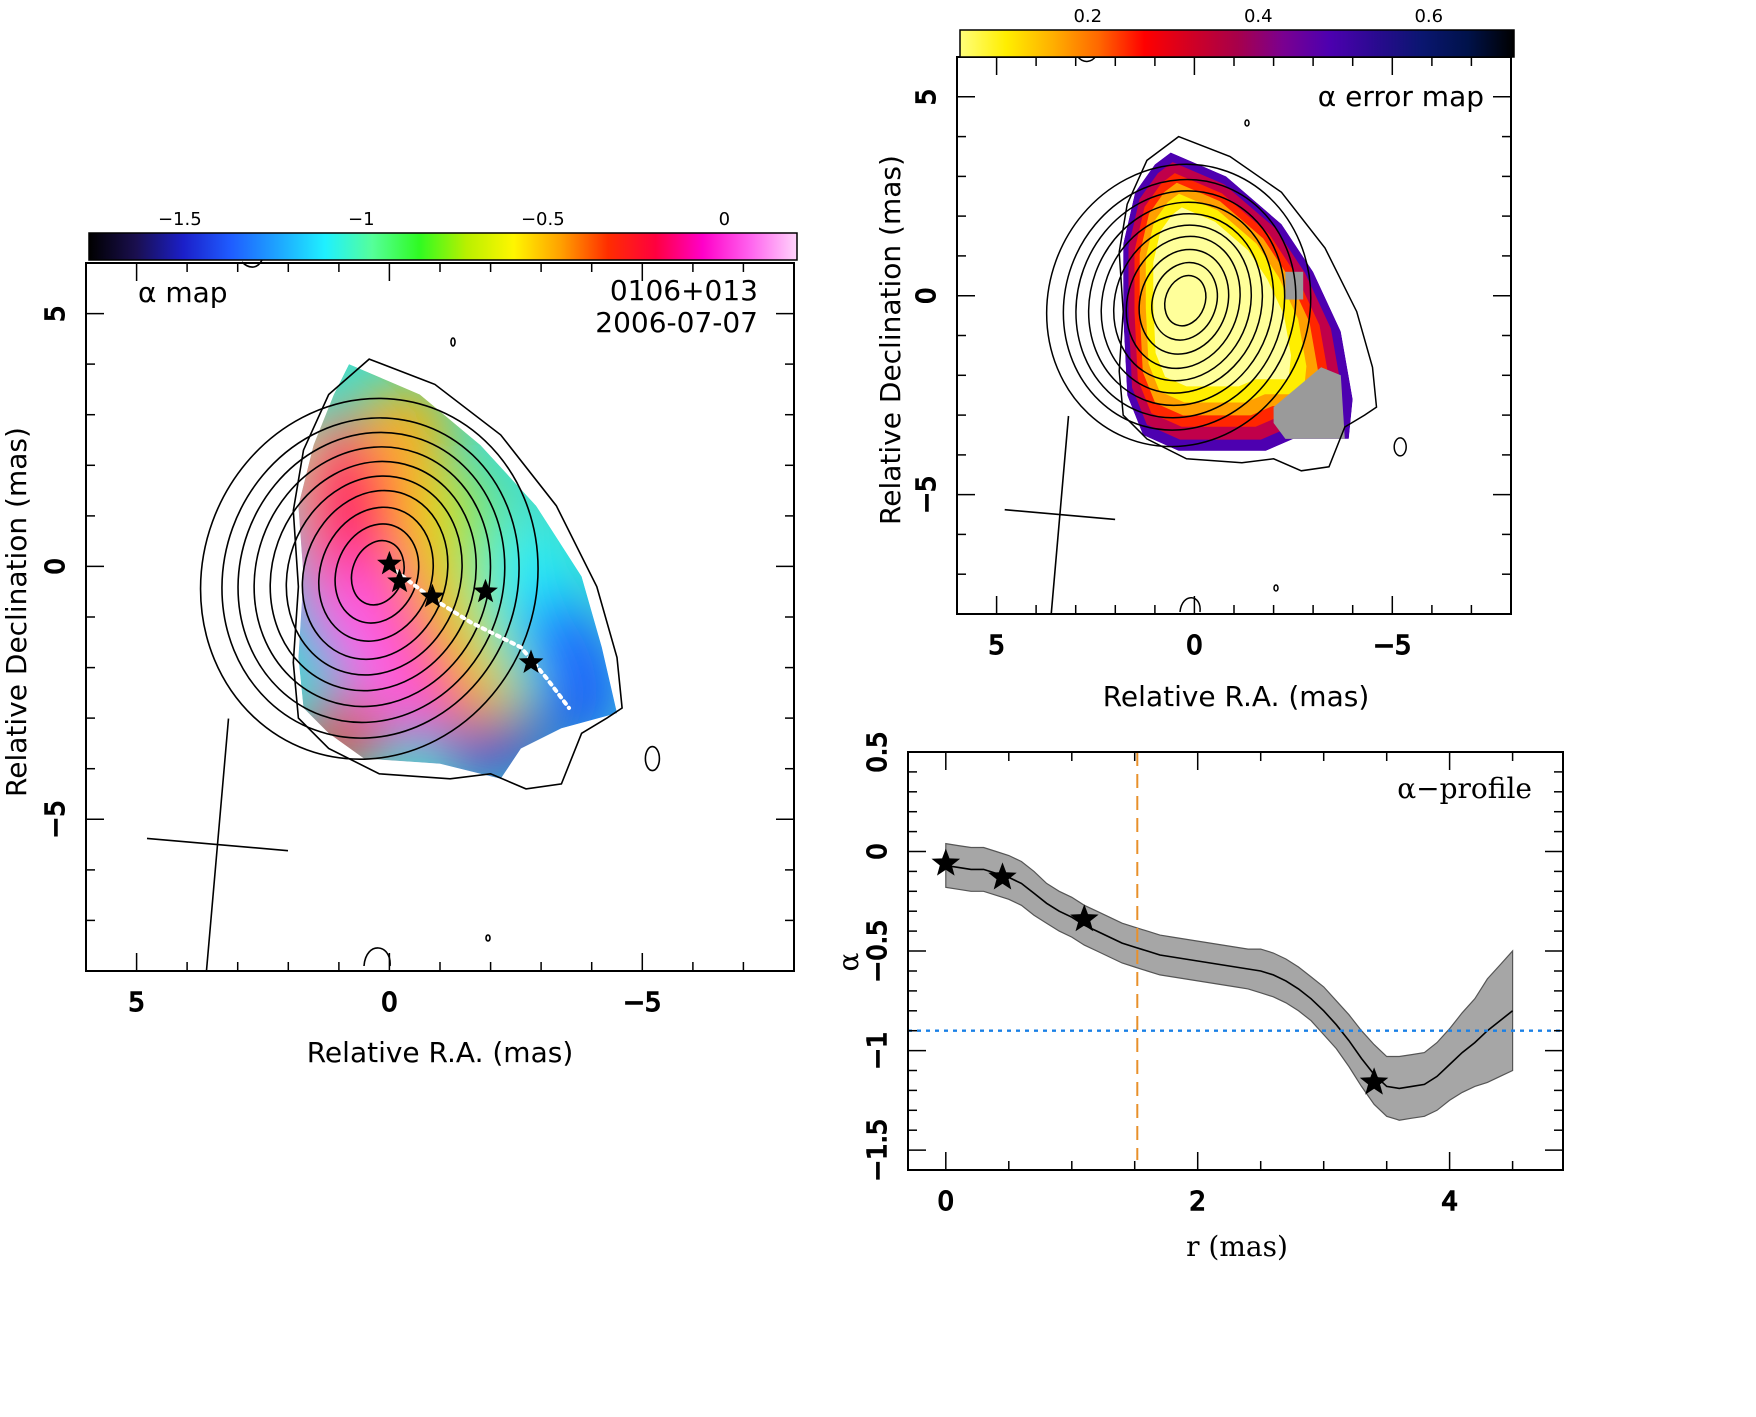 This screenshot has width=1756, height=1417. What do you see at coordinates (377, 957) in the screenshot?
I see `alpha-map-contour-bottom-arc` at bounding box center [377, 957].